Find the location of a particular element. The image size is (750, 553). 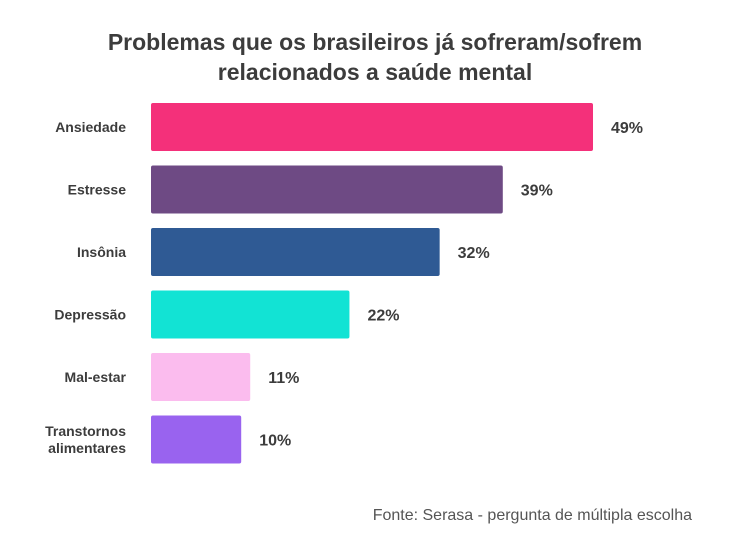

category-label-line: Ansiedade is located at coordinates (90, 127).